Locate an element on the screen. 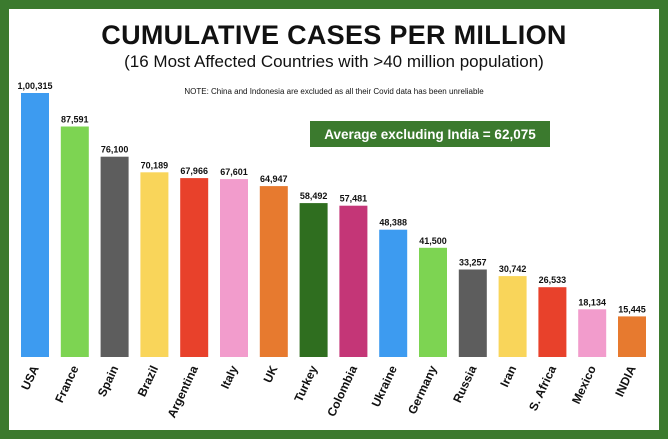 The width and height of the screenshot is (668, 439). category-label: Italy is located at coordinates (229, 377).